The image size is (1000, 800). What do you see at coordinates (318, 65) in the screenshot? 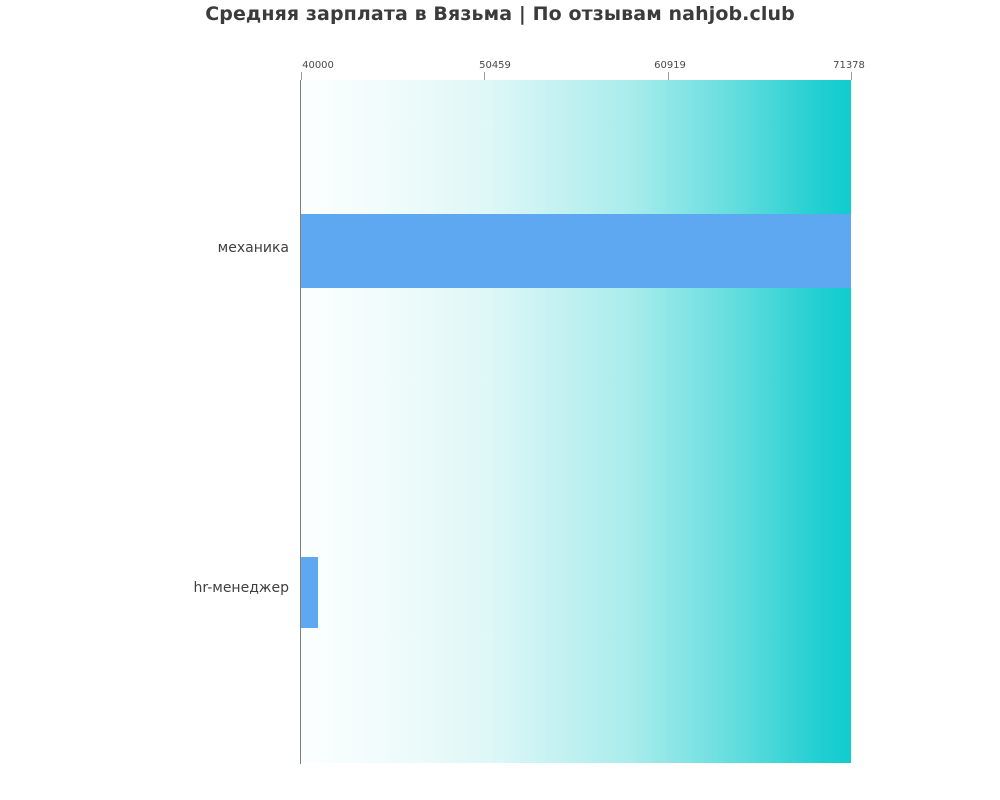
I see `x-tick-label-0: 40000` at bounding box center [318, 65].